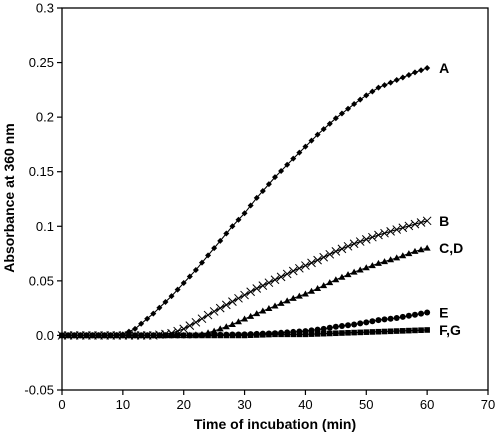 Image resolution: width=500 pixels, height=435 pixels. Describe the element at coordinates (427, 404) in the screenshot. I see `x-tick-label: 60` at that location.